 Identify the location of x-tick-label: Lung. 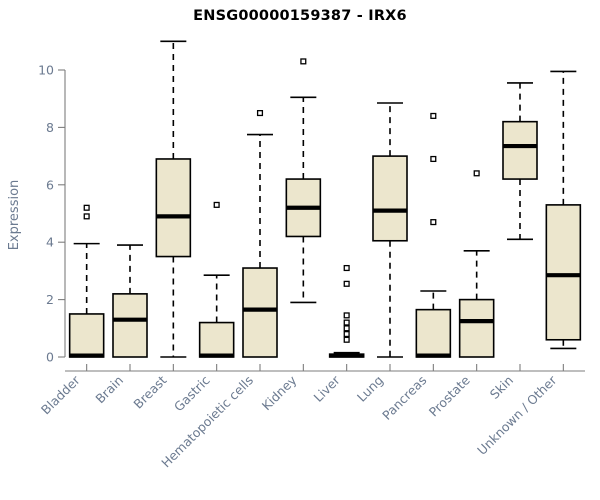
(370, 389).